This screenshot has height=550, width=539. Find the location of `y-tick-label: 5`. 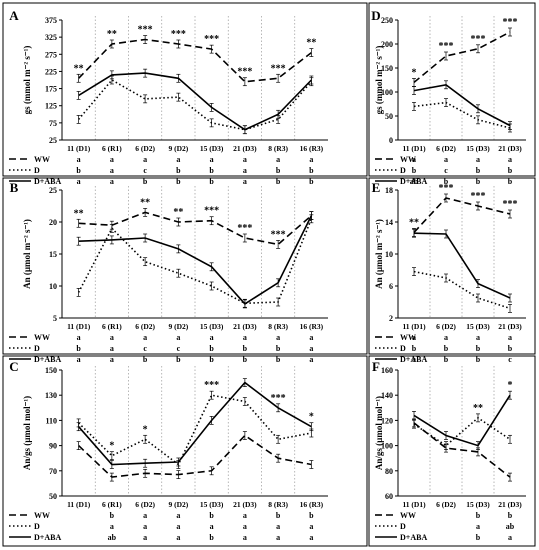

y-tick-label: 5 is located at coordinates (55, 318).